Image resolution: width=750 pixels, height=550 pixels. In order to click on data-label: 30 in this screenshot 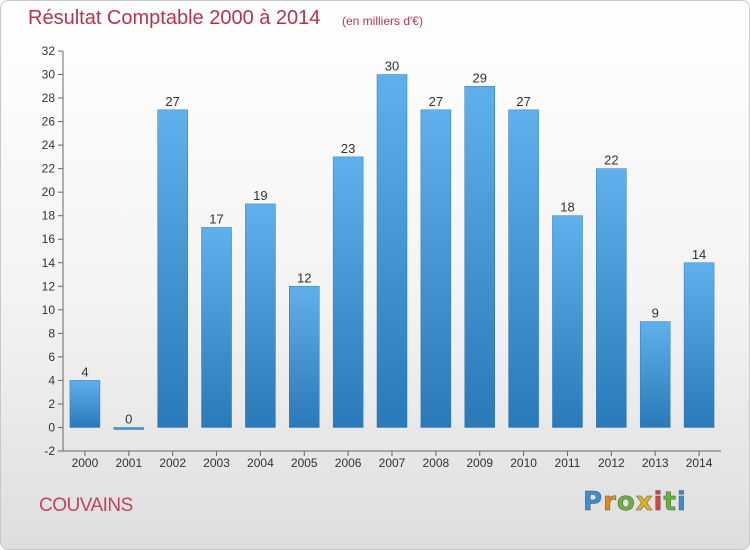, I will do `click(392, 66)`.